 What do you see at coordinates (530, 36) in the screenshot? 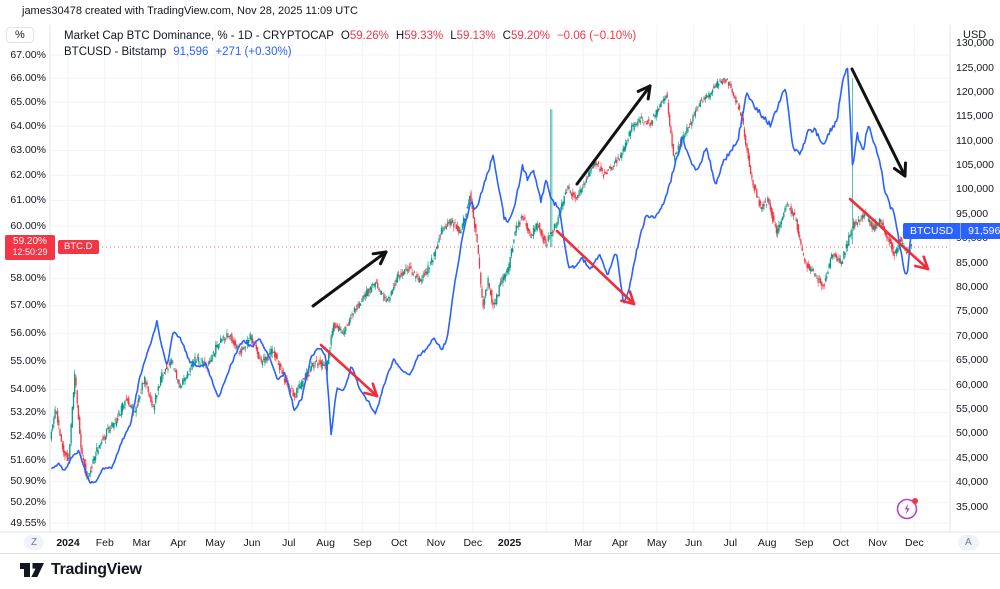
I see `ohlc-close-value: 59.20%` at bounding box center [530, 36].